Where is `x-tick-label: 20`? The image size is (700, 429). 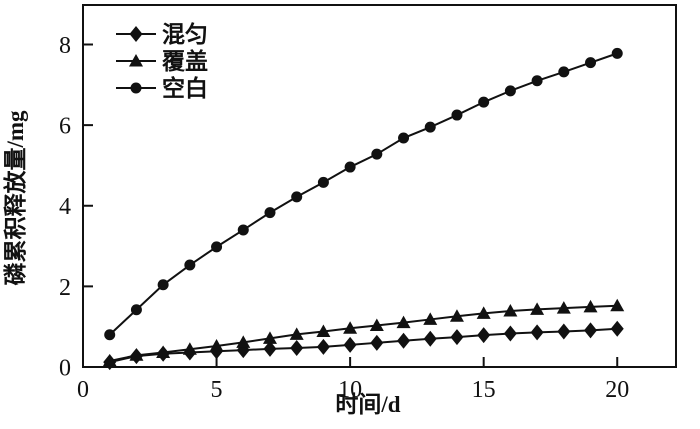
x-tick-label: 20 is located at coordinates (617, 390).